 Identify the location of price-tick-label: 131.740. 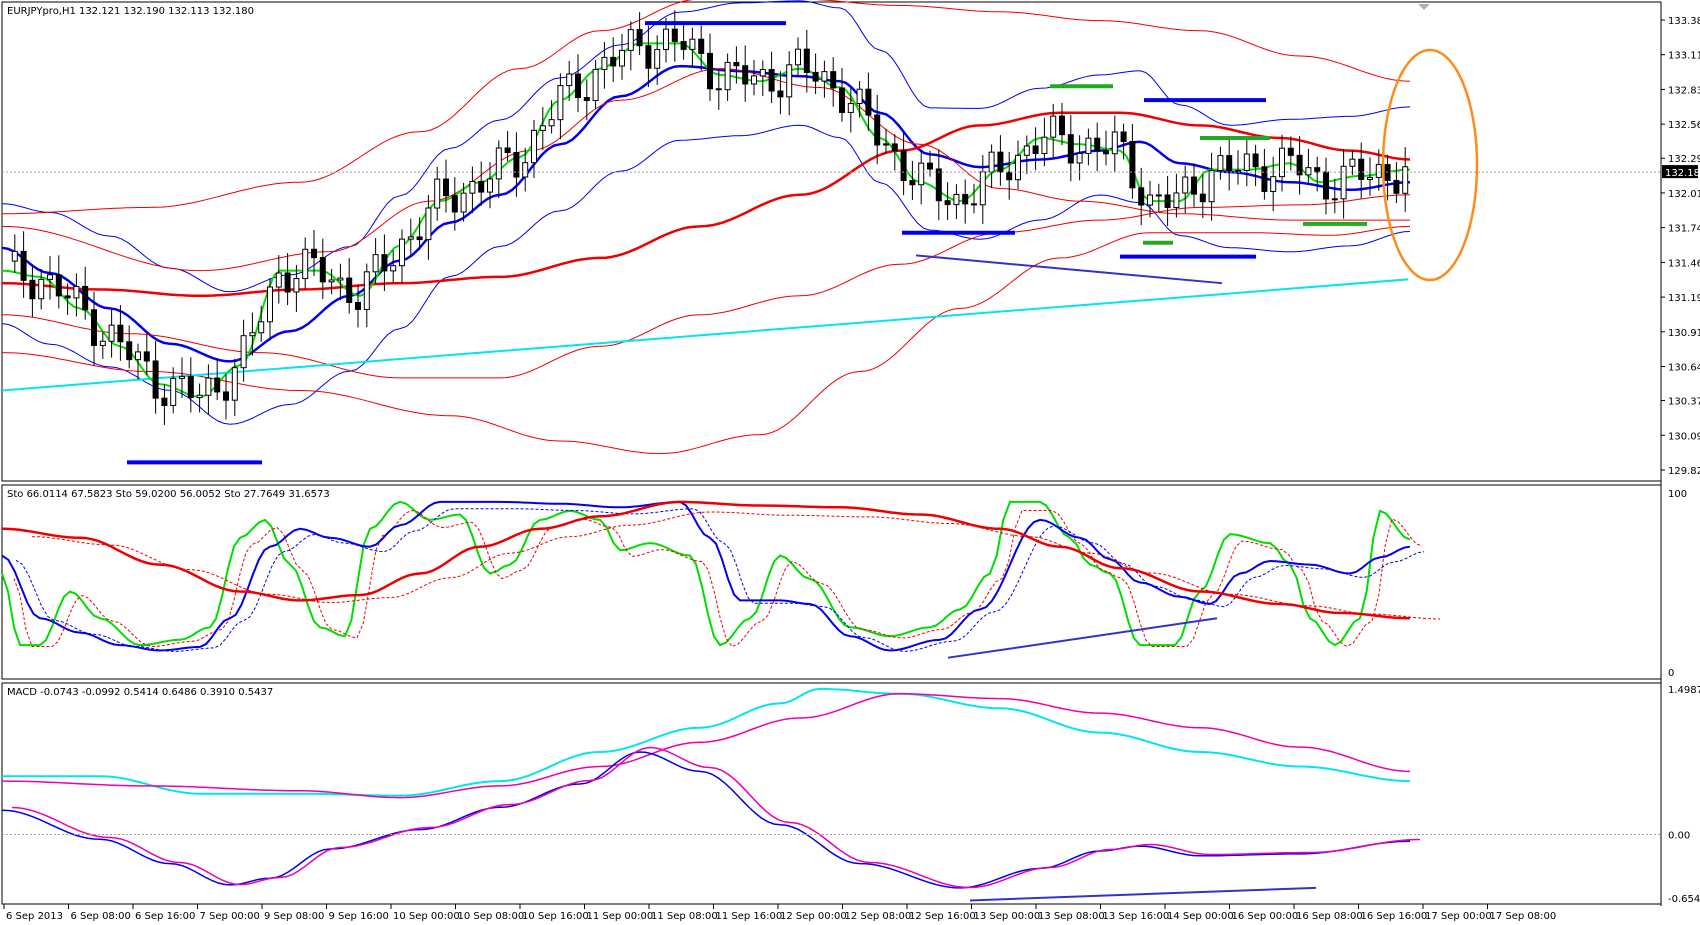
(1684, 229).